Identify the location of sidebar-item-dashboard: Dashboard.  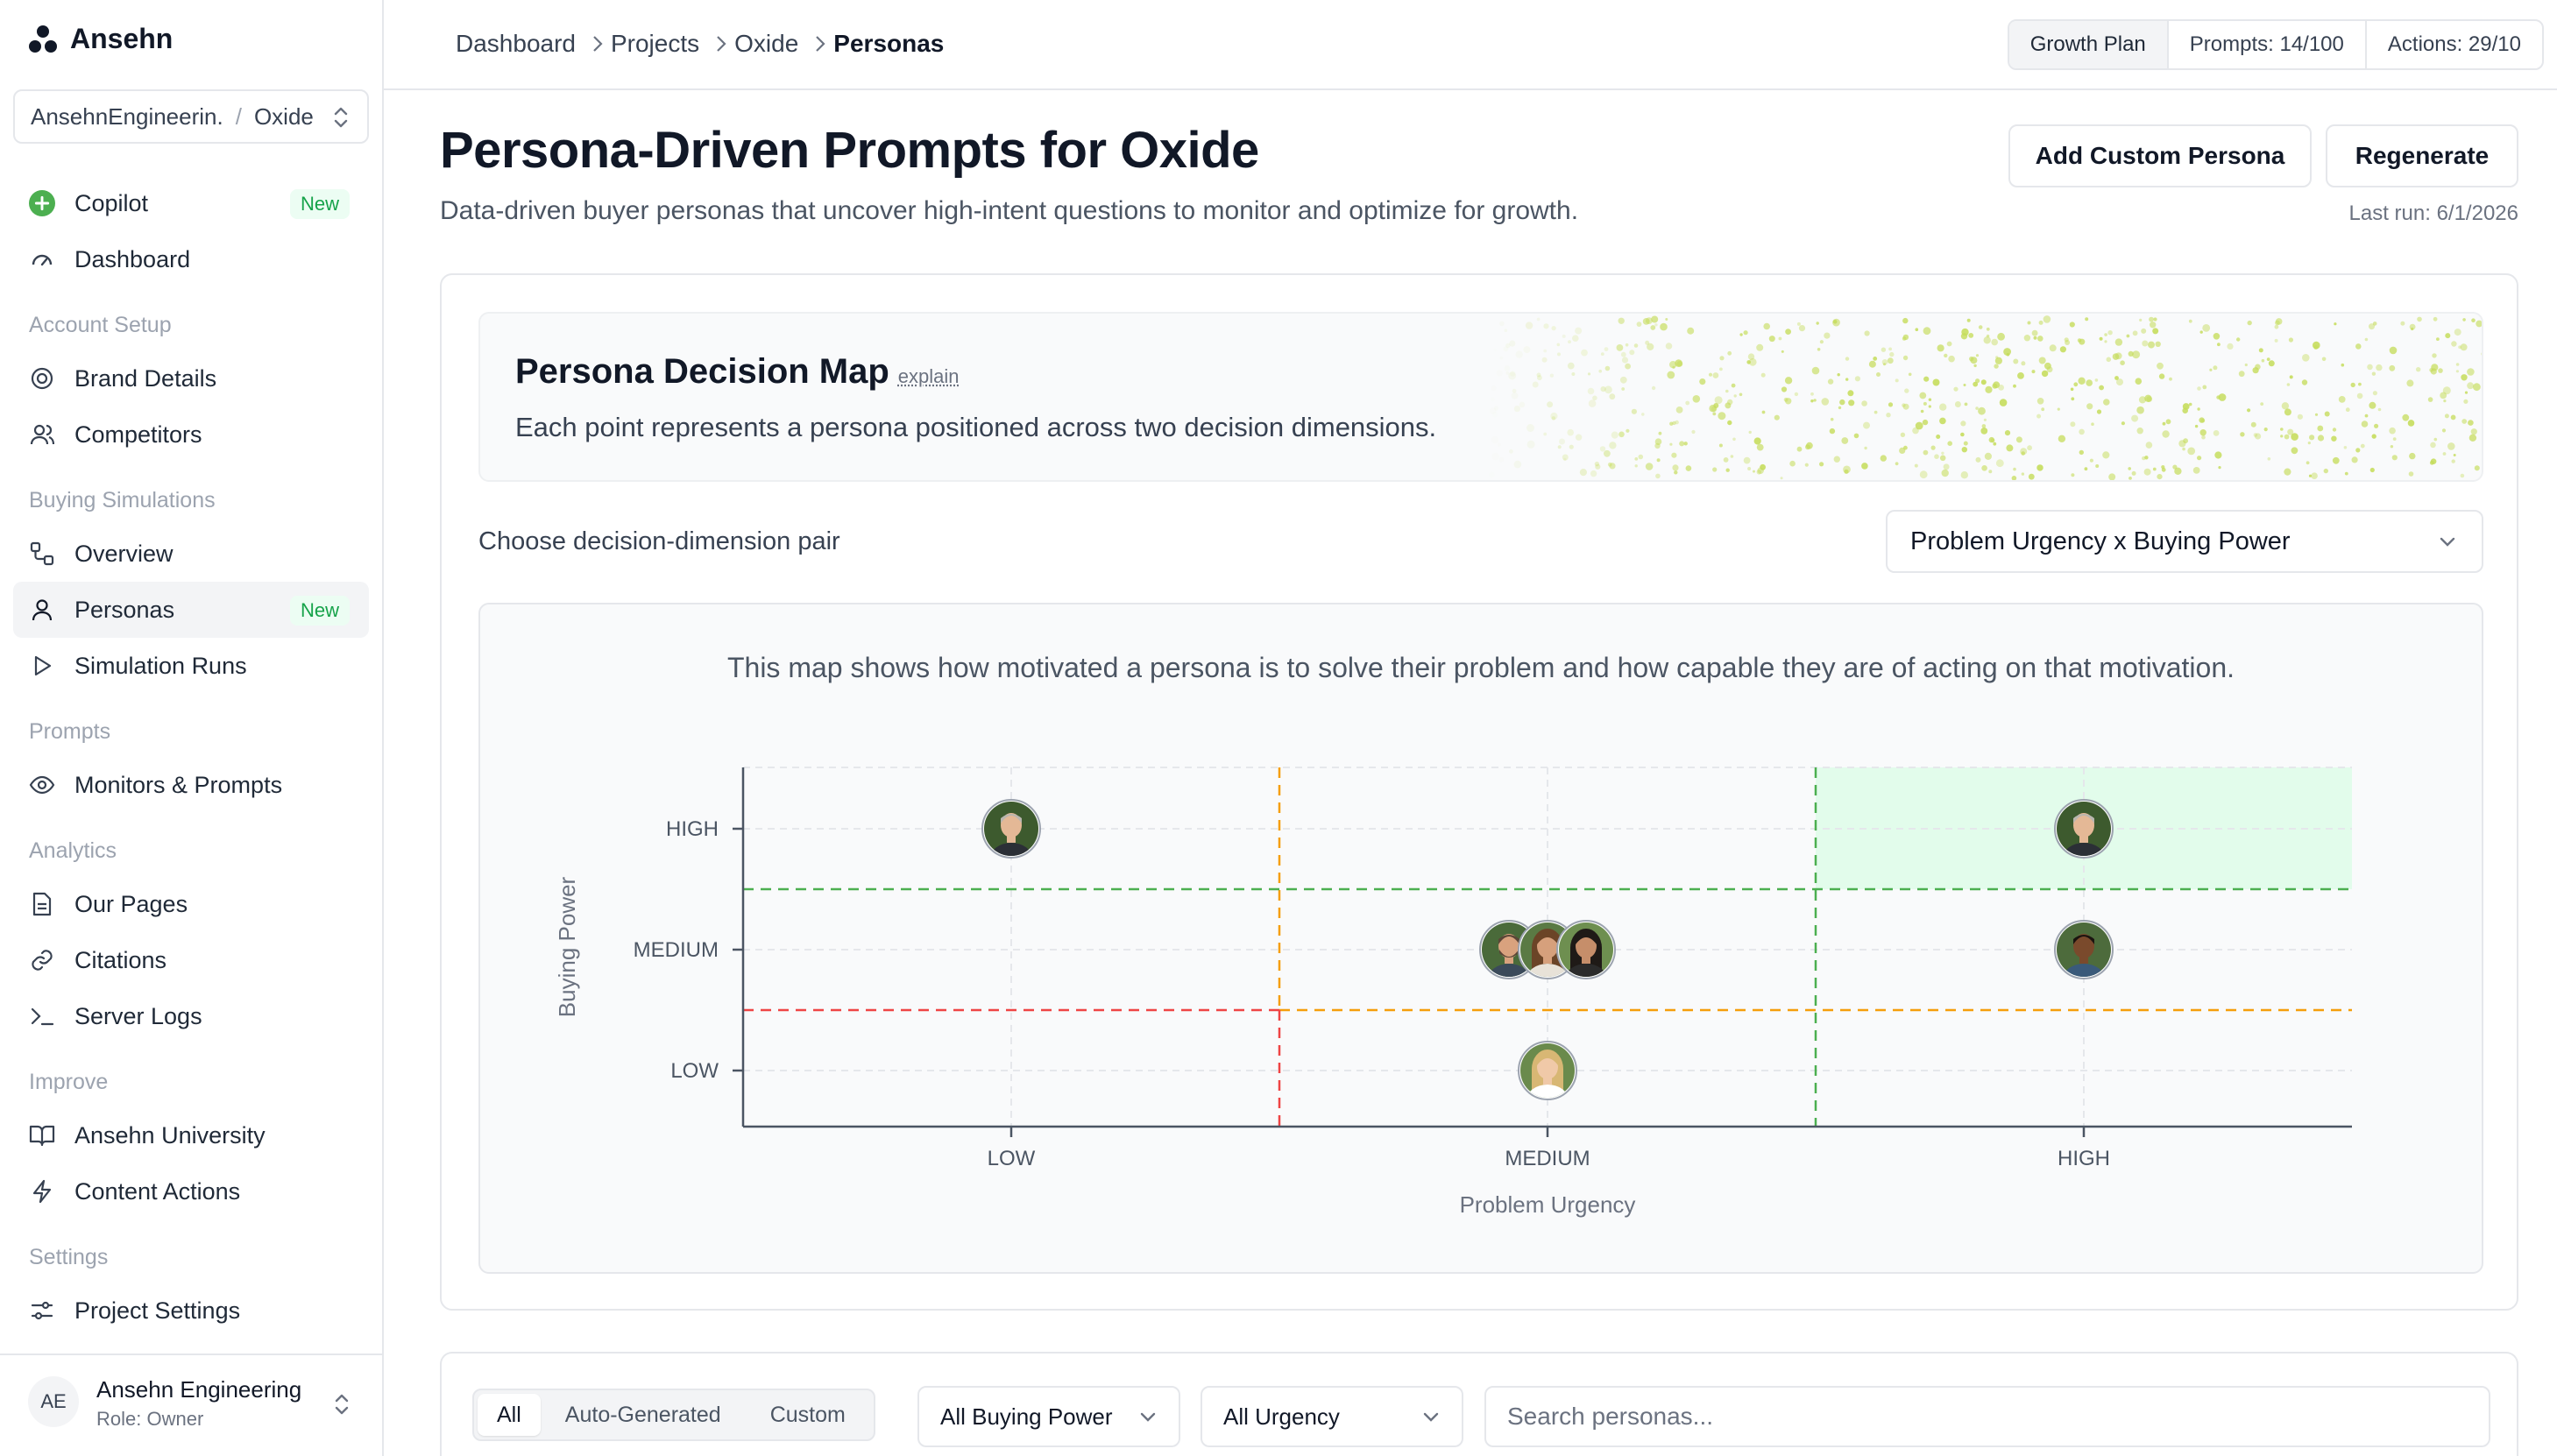
(191, 259).